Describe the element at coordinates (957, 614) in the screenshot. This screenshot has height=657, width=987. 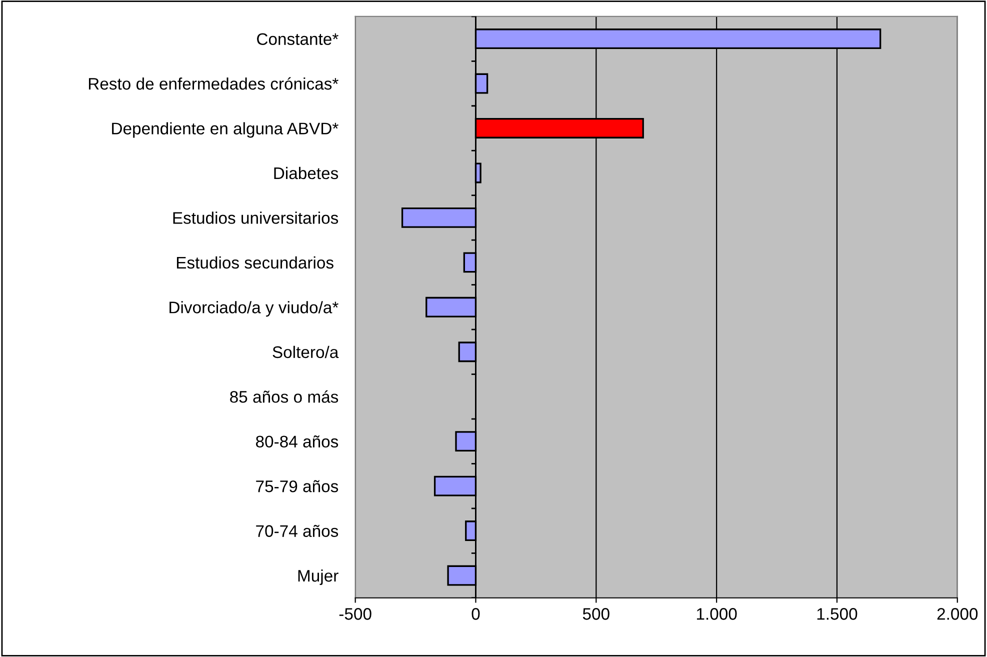
I see `x-tick-label: 2.000` at that location.